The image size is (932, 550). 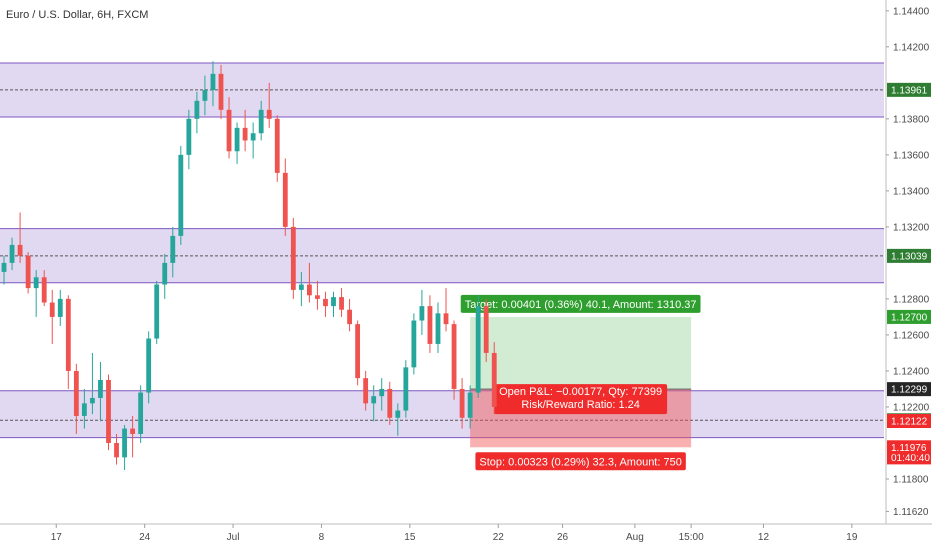 I want to click on price-tick-label: 1.13400, so click(x=911, y=191).